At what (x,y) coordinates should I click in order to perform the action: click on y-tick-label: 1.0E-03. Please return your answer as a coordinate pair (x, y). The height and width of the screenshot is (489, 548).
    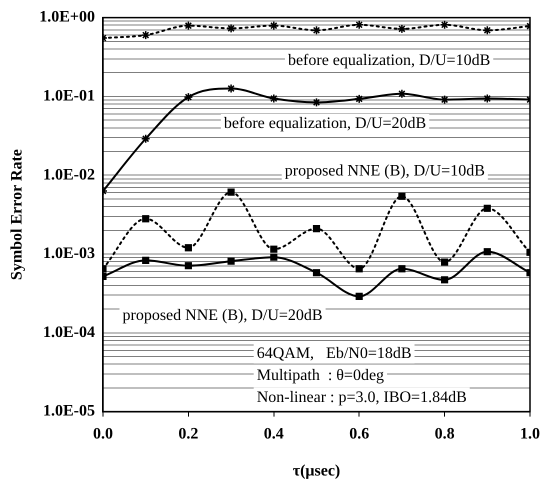
    Looking at the image, I should click on (68, 253).